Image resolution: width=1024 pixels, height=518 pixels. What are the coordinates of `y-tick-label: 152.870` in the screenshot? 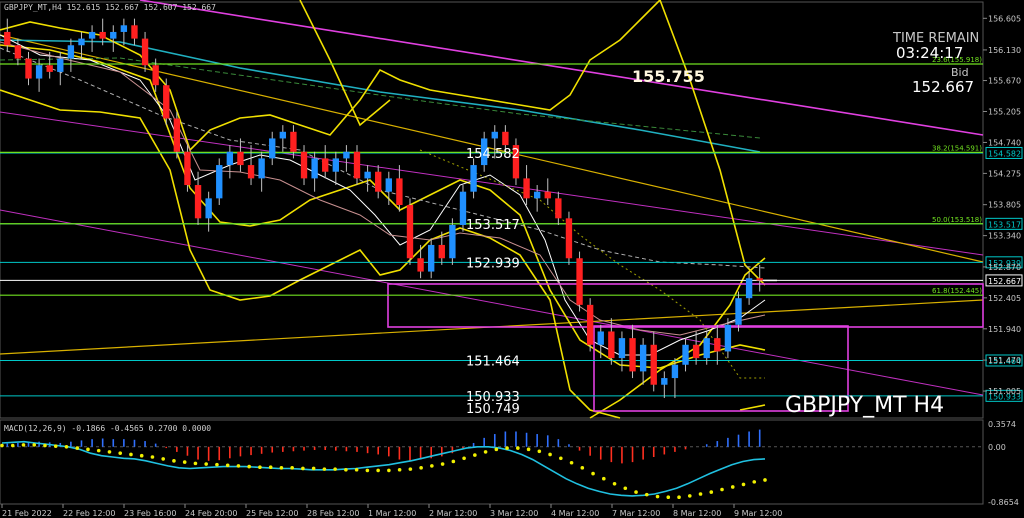 It's located at (1004, 267).